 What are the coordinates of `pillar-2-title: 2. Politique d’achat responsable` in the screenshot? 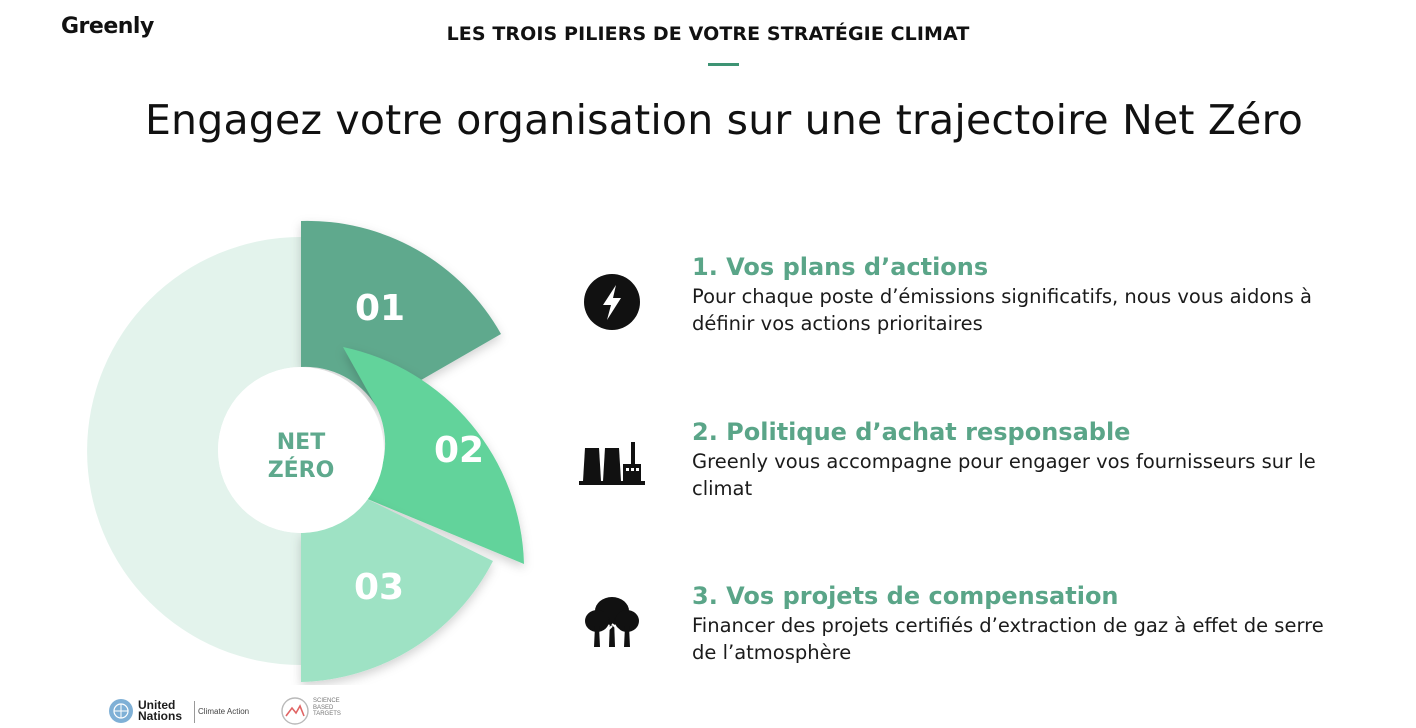 It's located at (911, 432).